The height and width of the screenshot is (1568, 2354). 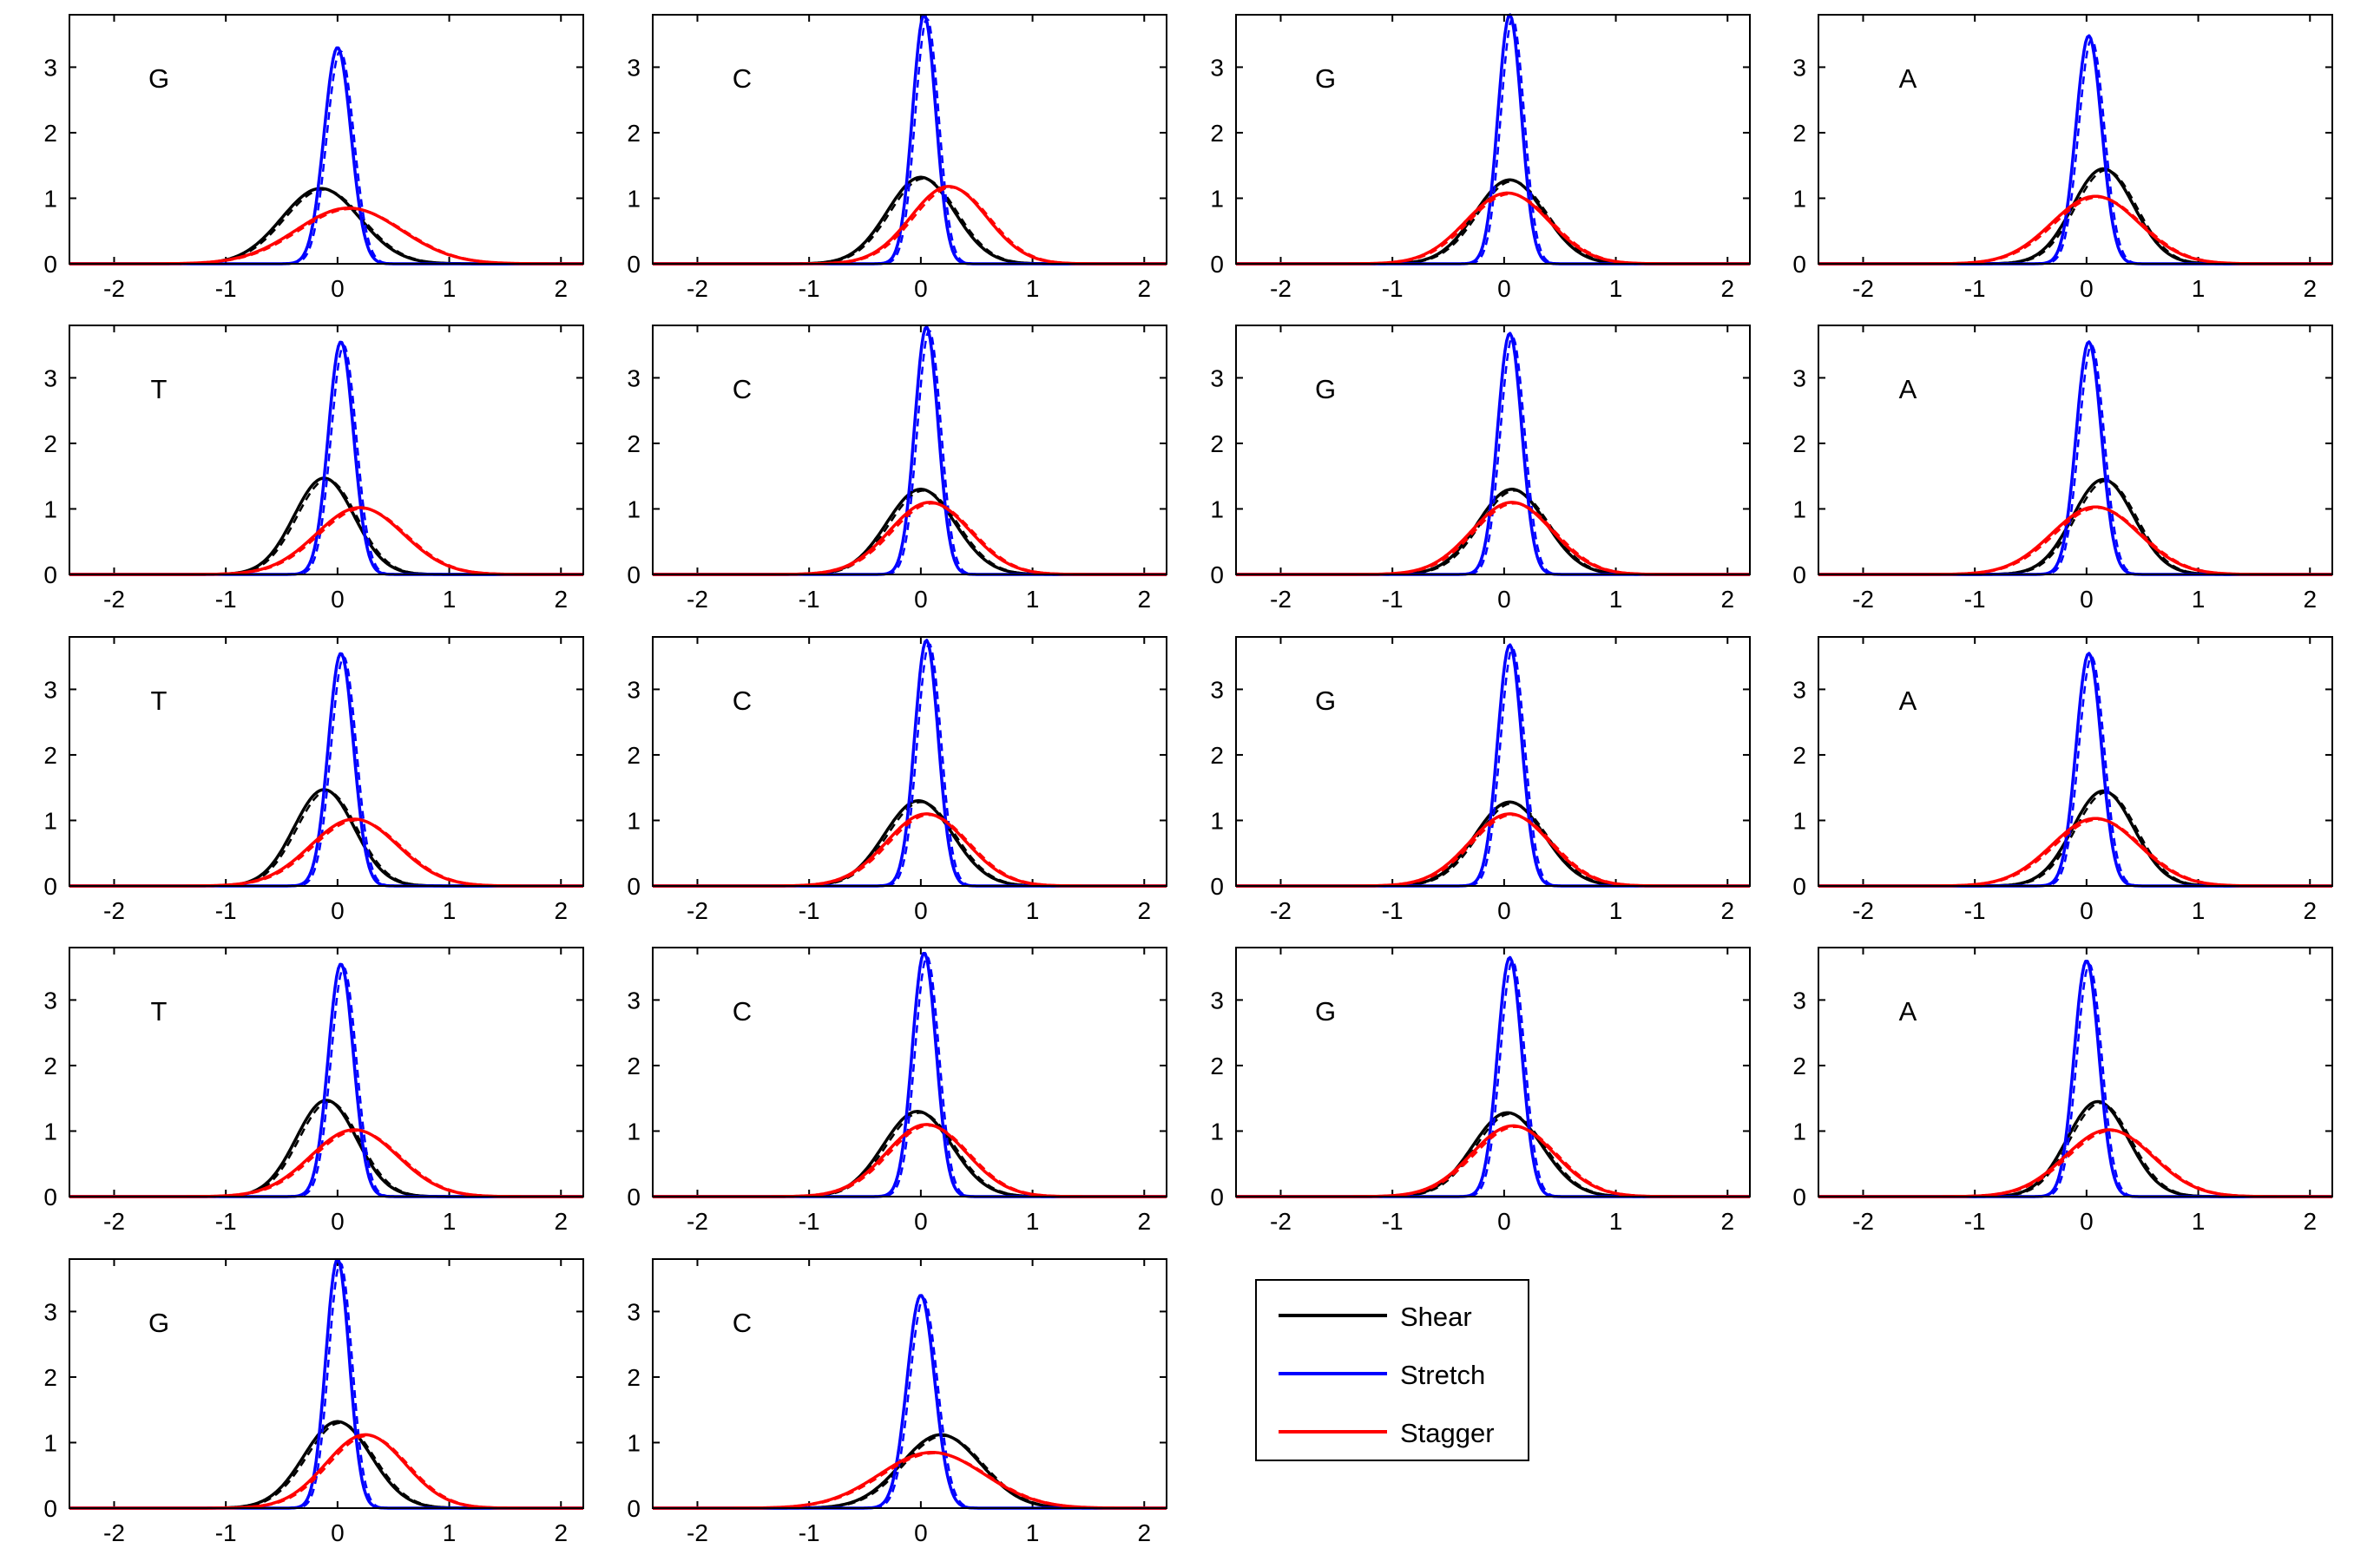 I want to click on panel-14: -2 -1 0 1 2 0 1 2 3 C, so click(x=897, y=1091).